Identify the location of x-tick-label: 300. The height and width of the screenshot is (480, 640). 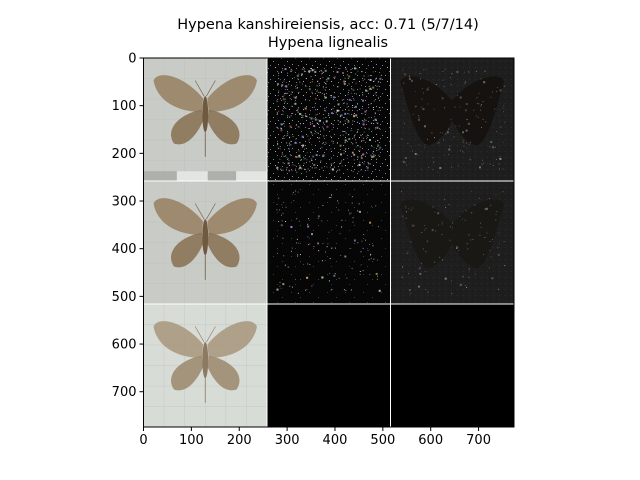
(287, 440).